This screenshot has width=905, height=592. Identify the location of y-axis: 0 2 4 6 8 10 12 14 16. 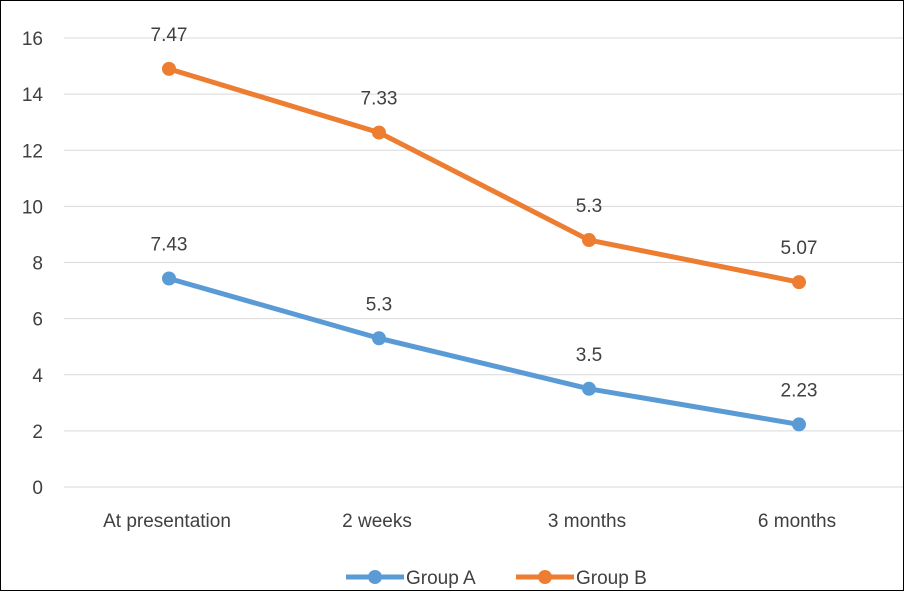
(33, 264).